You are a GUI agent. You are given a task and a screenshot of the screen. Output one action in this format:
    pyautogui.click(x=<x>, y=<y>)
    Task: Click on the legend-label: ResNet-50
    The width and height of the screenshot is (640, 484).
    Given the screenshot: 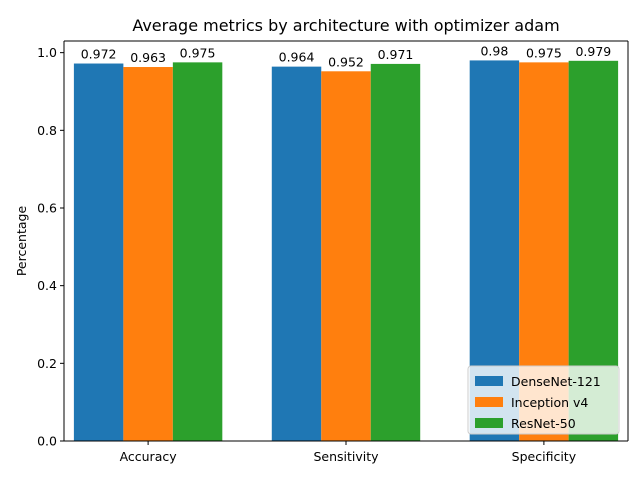 What is the action you would take?
    pyautogui.click(x=543, y=423)
    